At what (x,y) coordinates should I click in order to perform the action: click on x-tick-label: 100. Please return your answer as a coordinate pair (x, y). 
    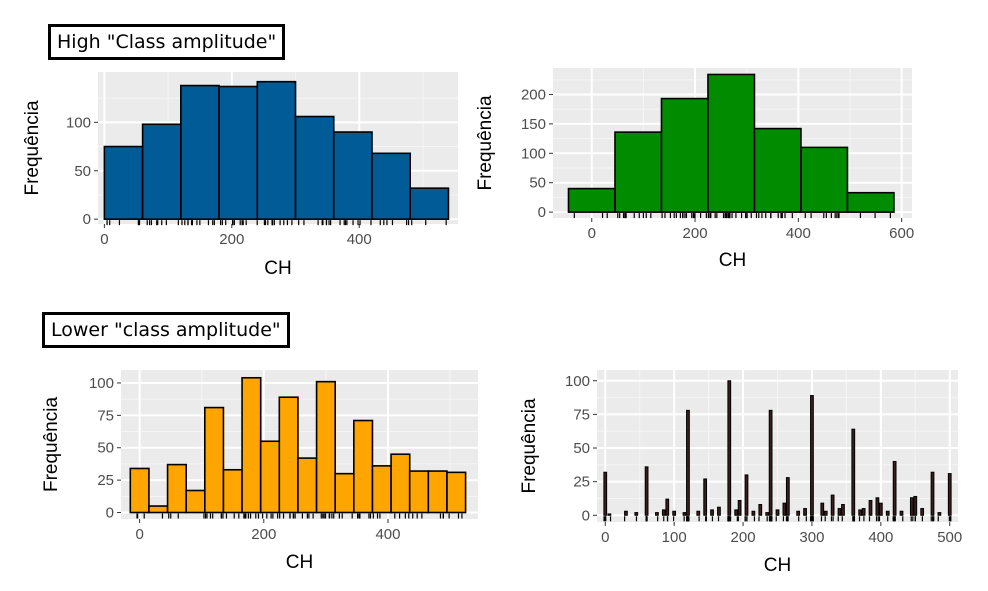
    Looking at the image, I should click on (674, 537).